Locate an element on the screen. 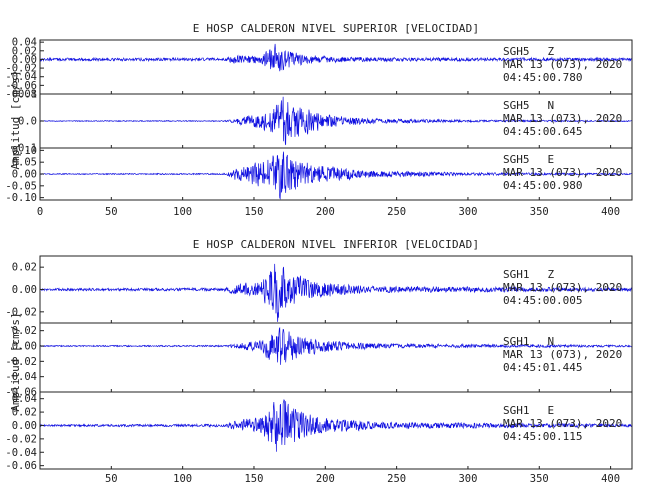 The width and height of the screenshot is (650, 500). y-tick-label: -0.08 is located at coordinates (21, 95).